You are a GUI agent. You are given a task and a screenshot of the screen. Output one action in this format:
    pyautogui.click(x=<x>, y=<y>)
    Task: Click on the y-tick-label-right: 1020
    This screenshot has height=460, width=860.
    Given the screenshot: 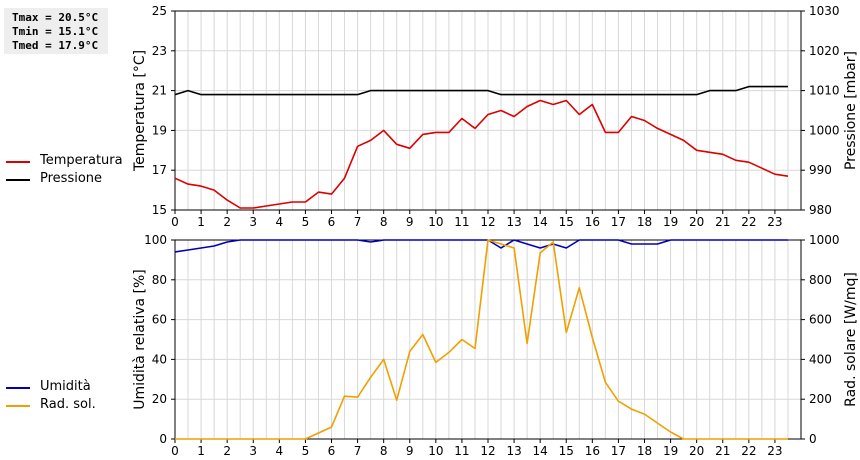 What is the action you would take?
    pyautogui.click(x=824, y=51)
    